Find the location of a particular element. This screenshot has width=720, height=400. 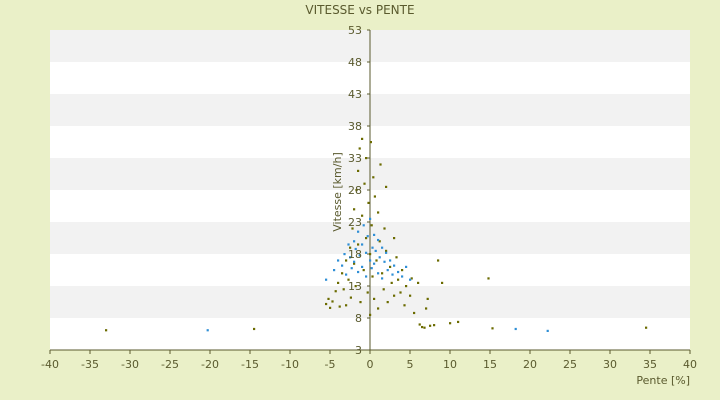

x-axis-label: Pente [%] is located at coordinates (663, 380).